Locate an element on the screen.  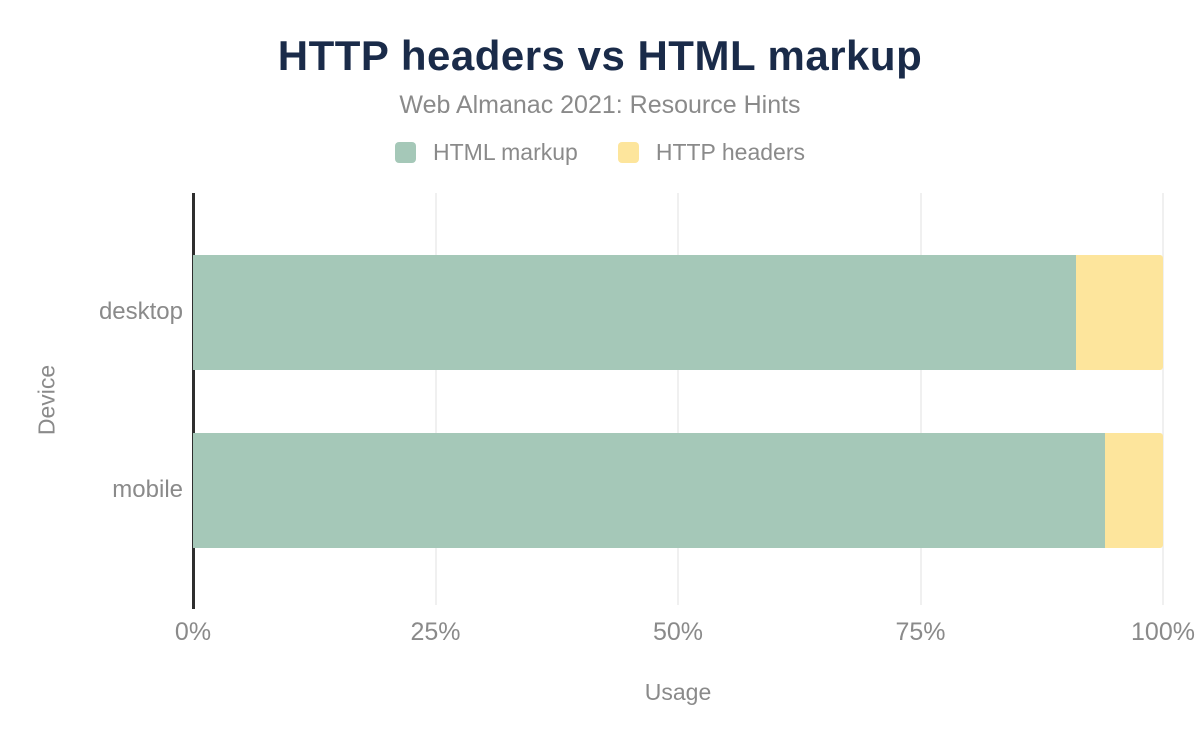
x-tick-label: 75% is located at coordinates (920, 632).